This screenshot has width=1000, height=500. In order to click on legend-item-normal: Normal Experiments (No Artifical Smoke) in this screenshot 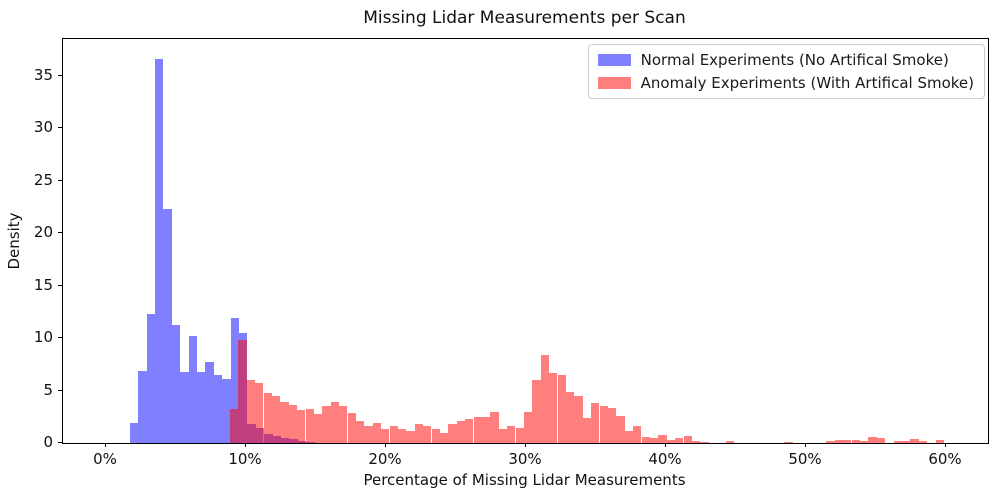, I will do `click(785, 60)`.